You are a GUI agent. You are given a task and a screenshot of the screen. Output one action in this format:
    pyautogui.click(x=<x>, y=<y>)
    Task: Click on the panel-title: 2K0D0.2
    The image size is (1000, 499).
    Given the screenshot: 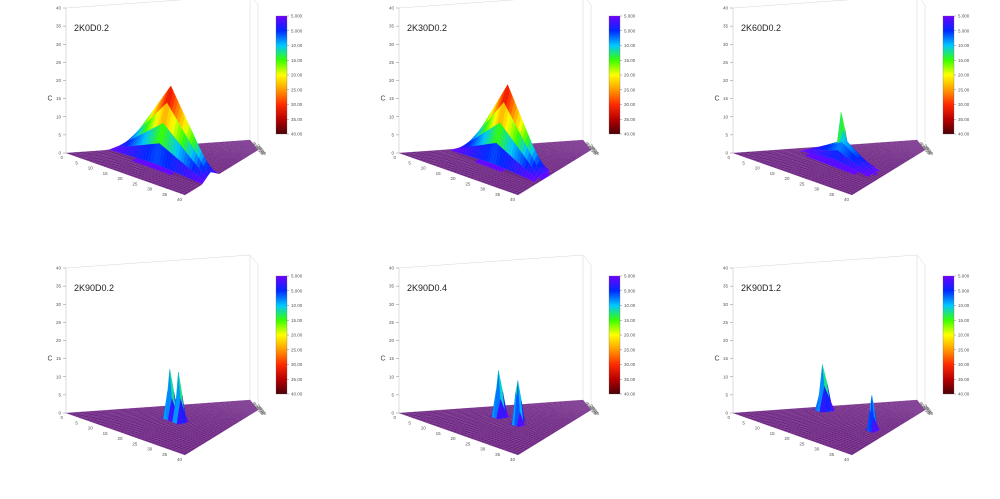 What is the action you would take?
    pyautogui.click(x=91, y=28)
    